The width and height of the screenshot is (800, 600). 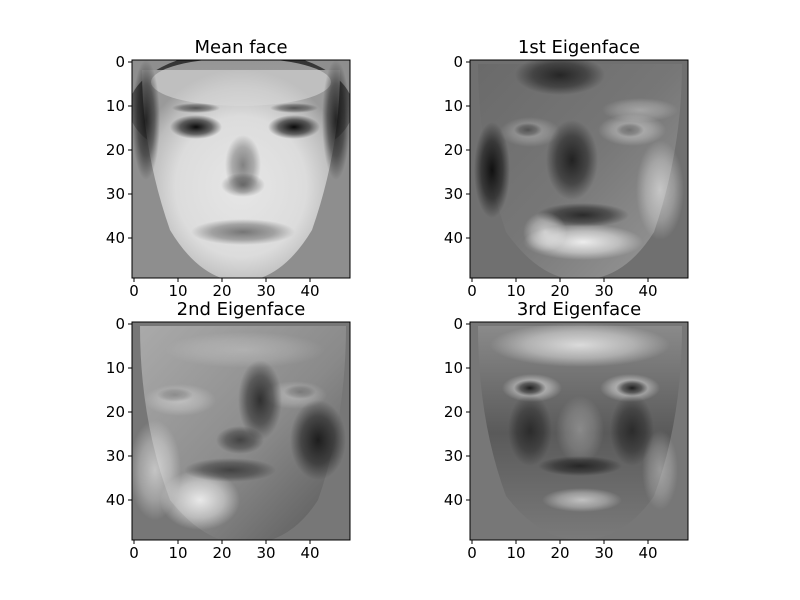 What do you see at coordinates (579, 309) in the screenshot?
I see `panel-title: 3rd Eigenface` at bounding box center [579, 309].